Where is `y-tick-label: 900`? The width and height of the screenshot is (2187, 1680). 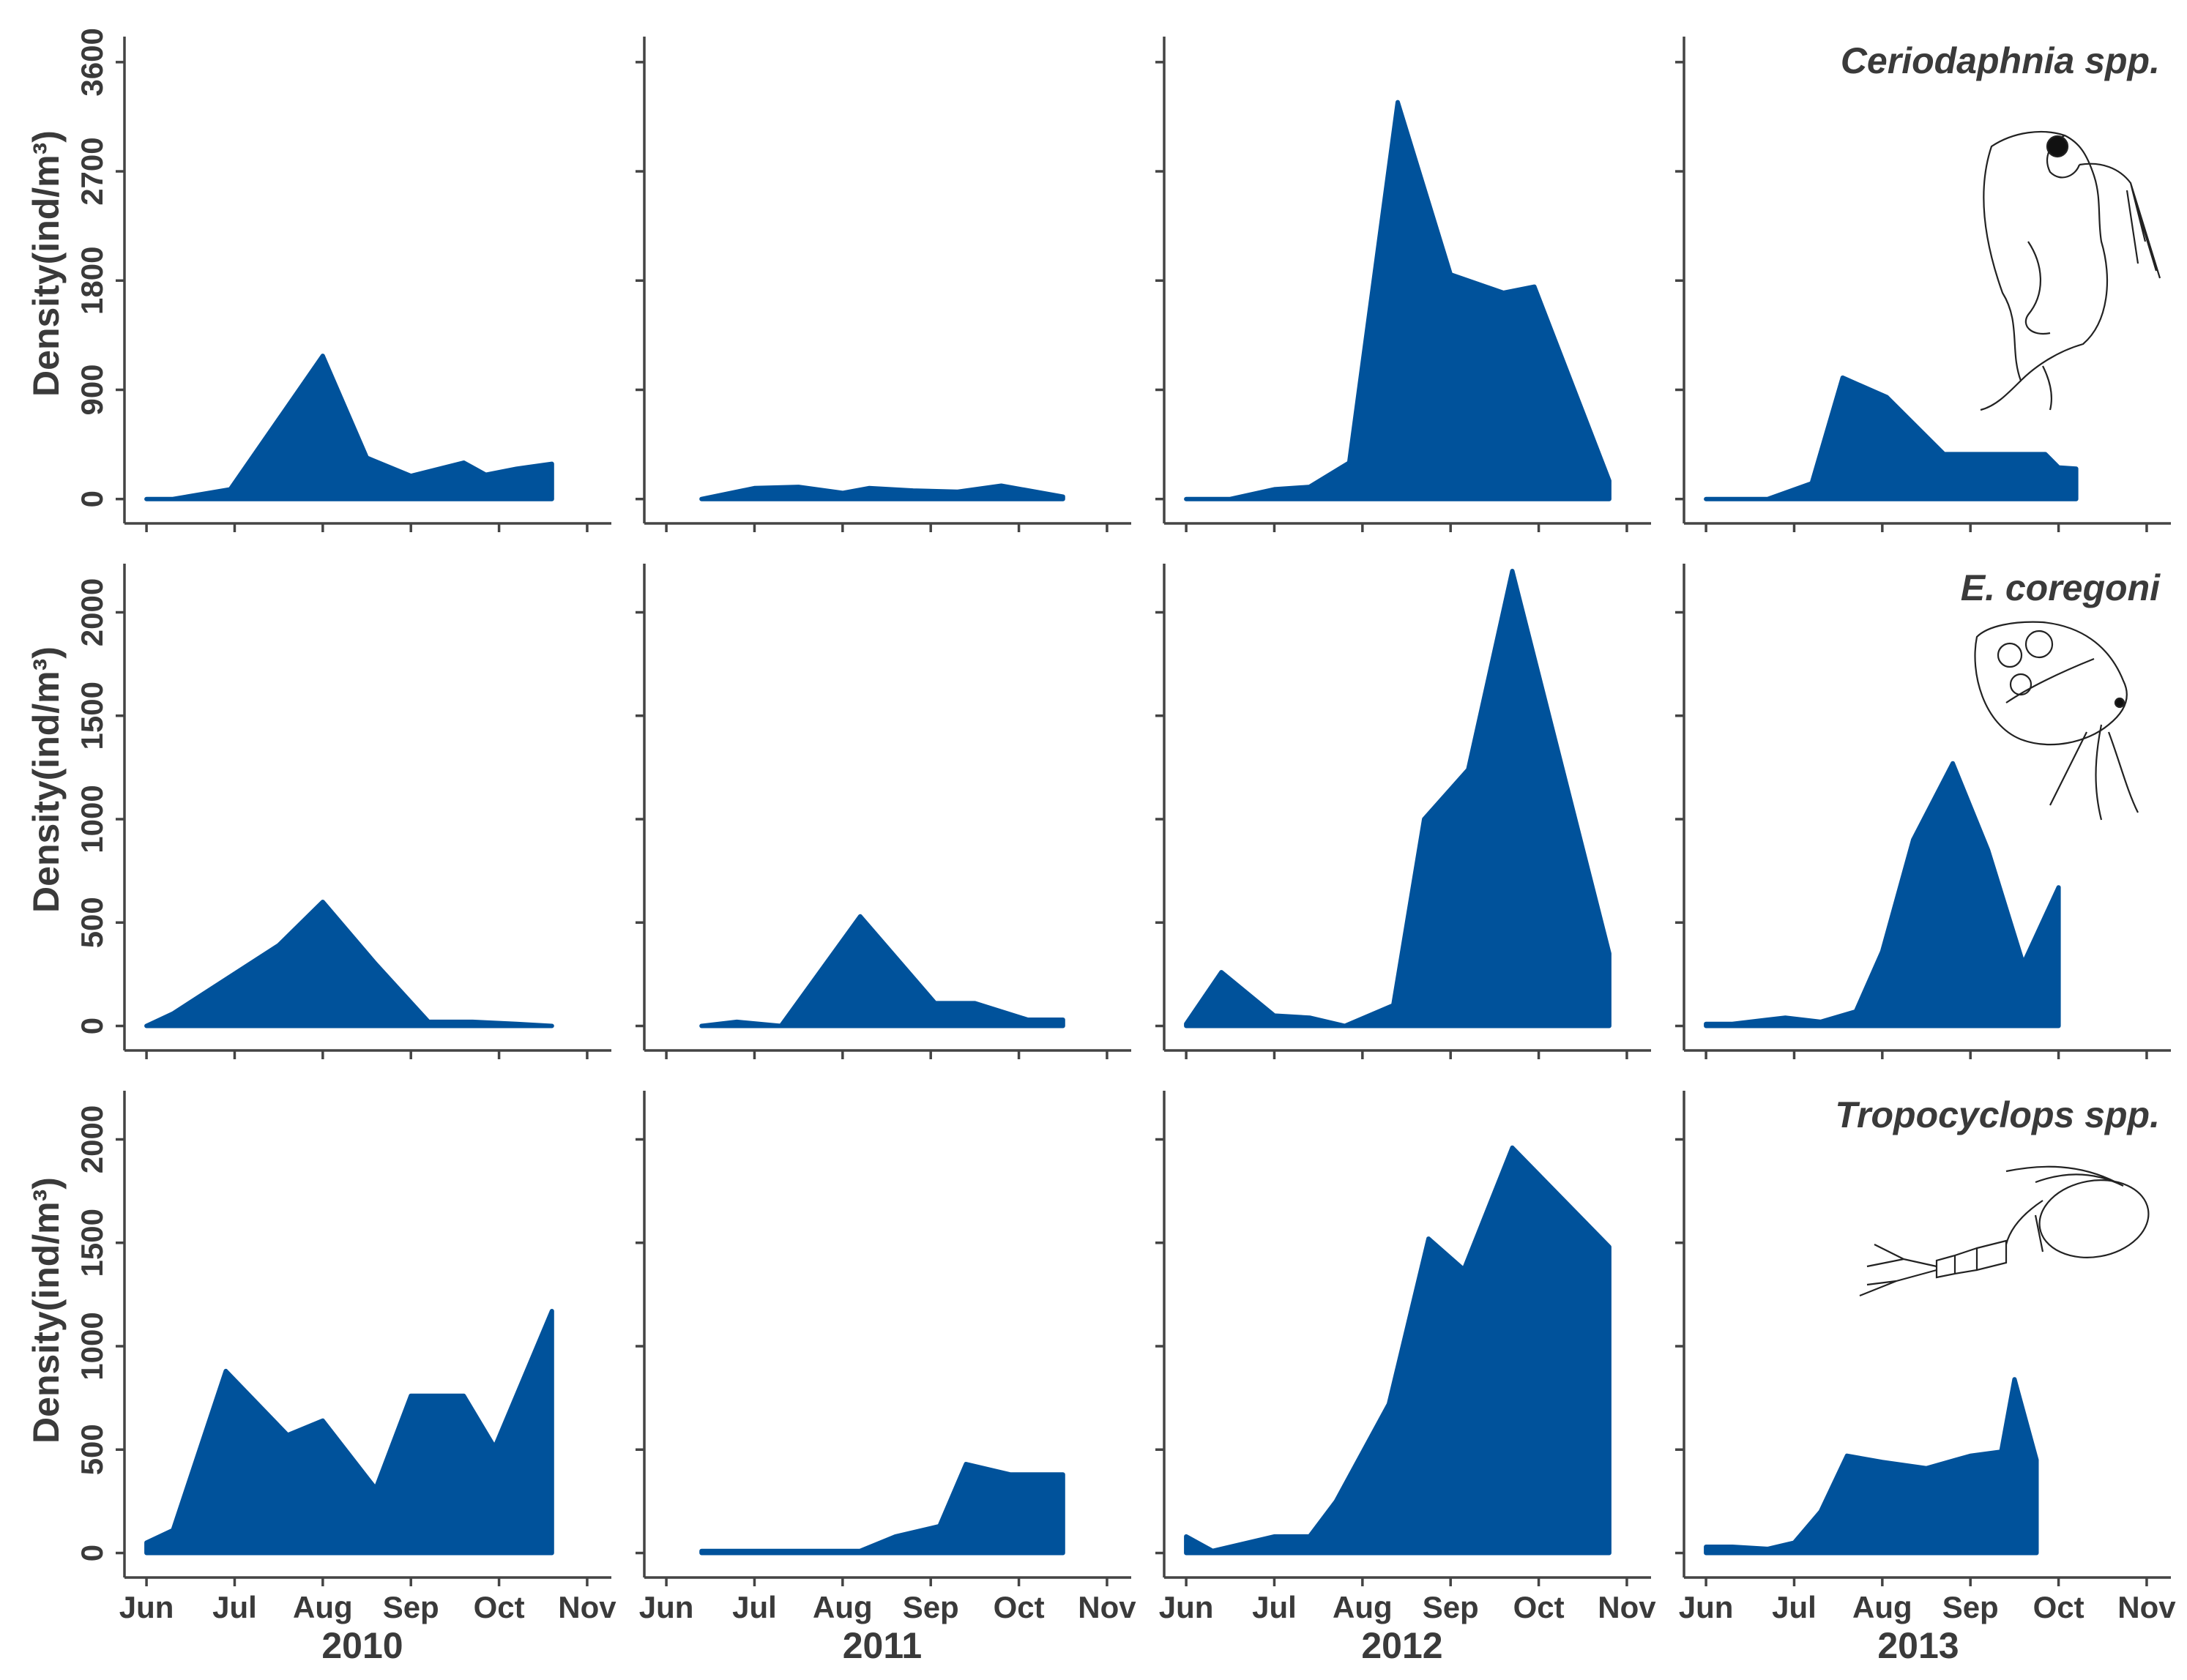
y-tick-label: 900 is located at coordinates (92, 389).